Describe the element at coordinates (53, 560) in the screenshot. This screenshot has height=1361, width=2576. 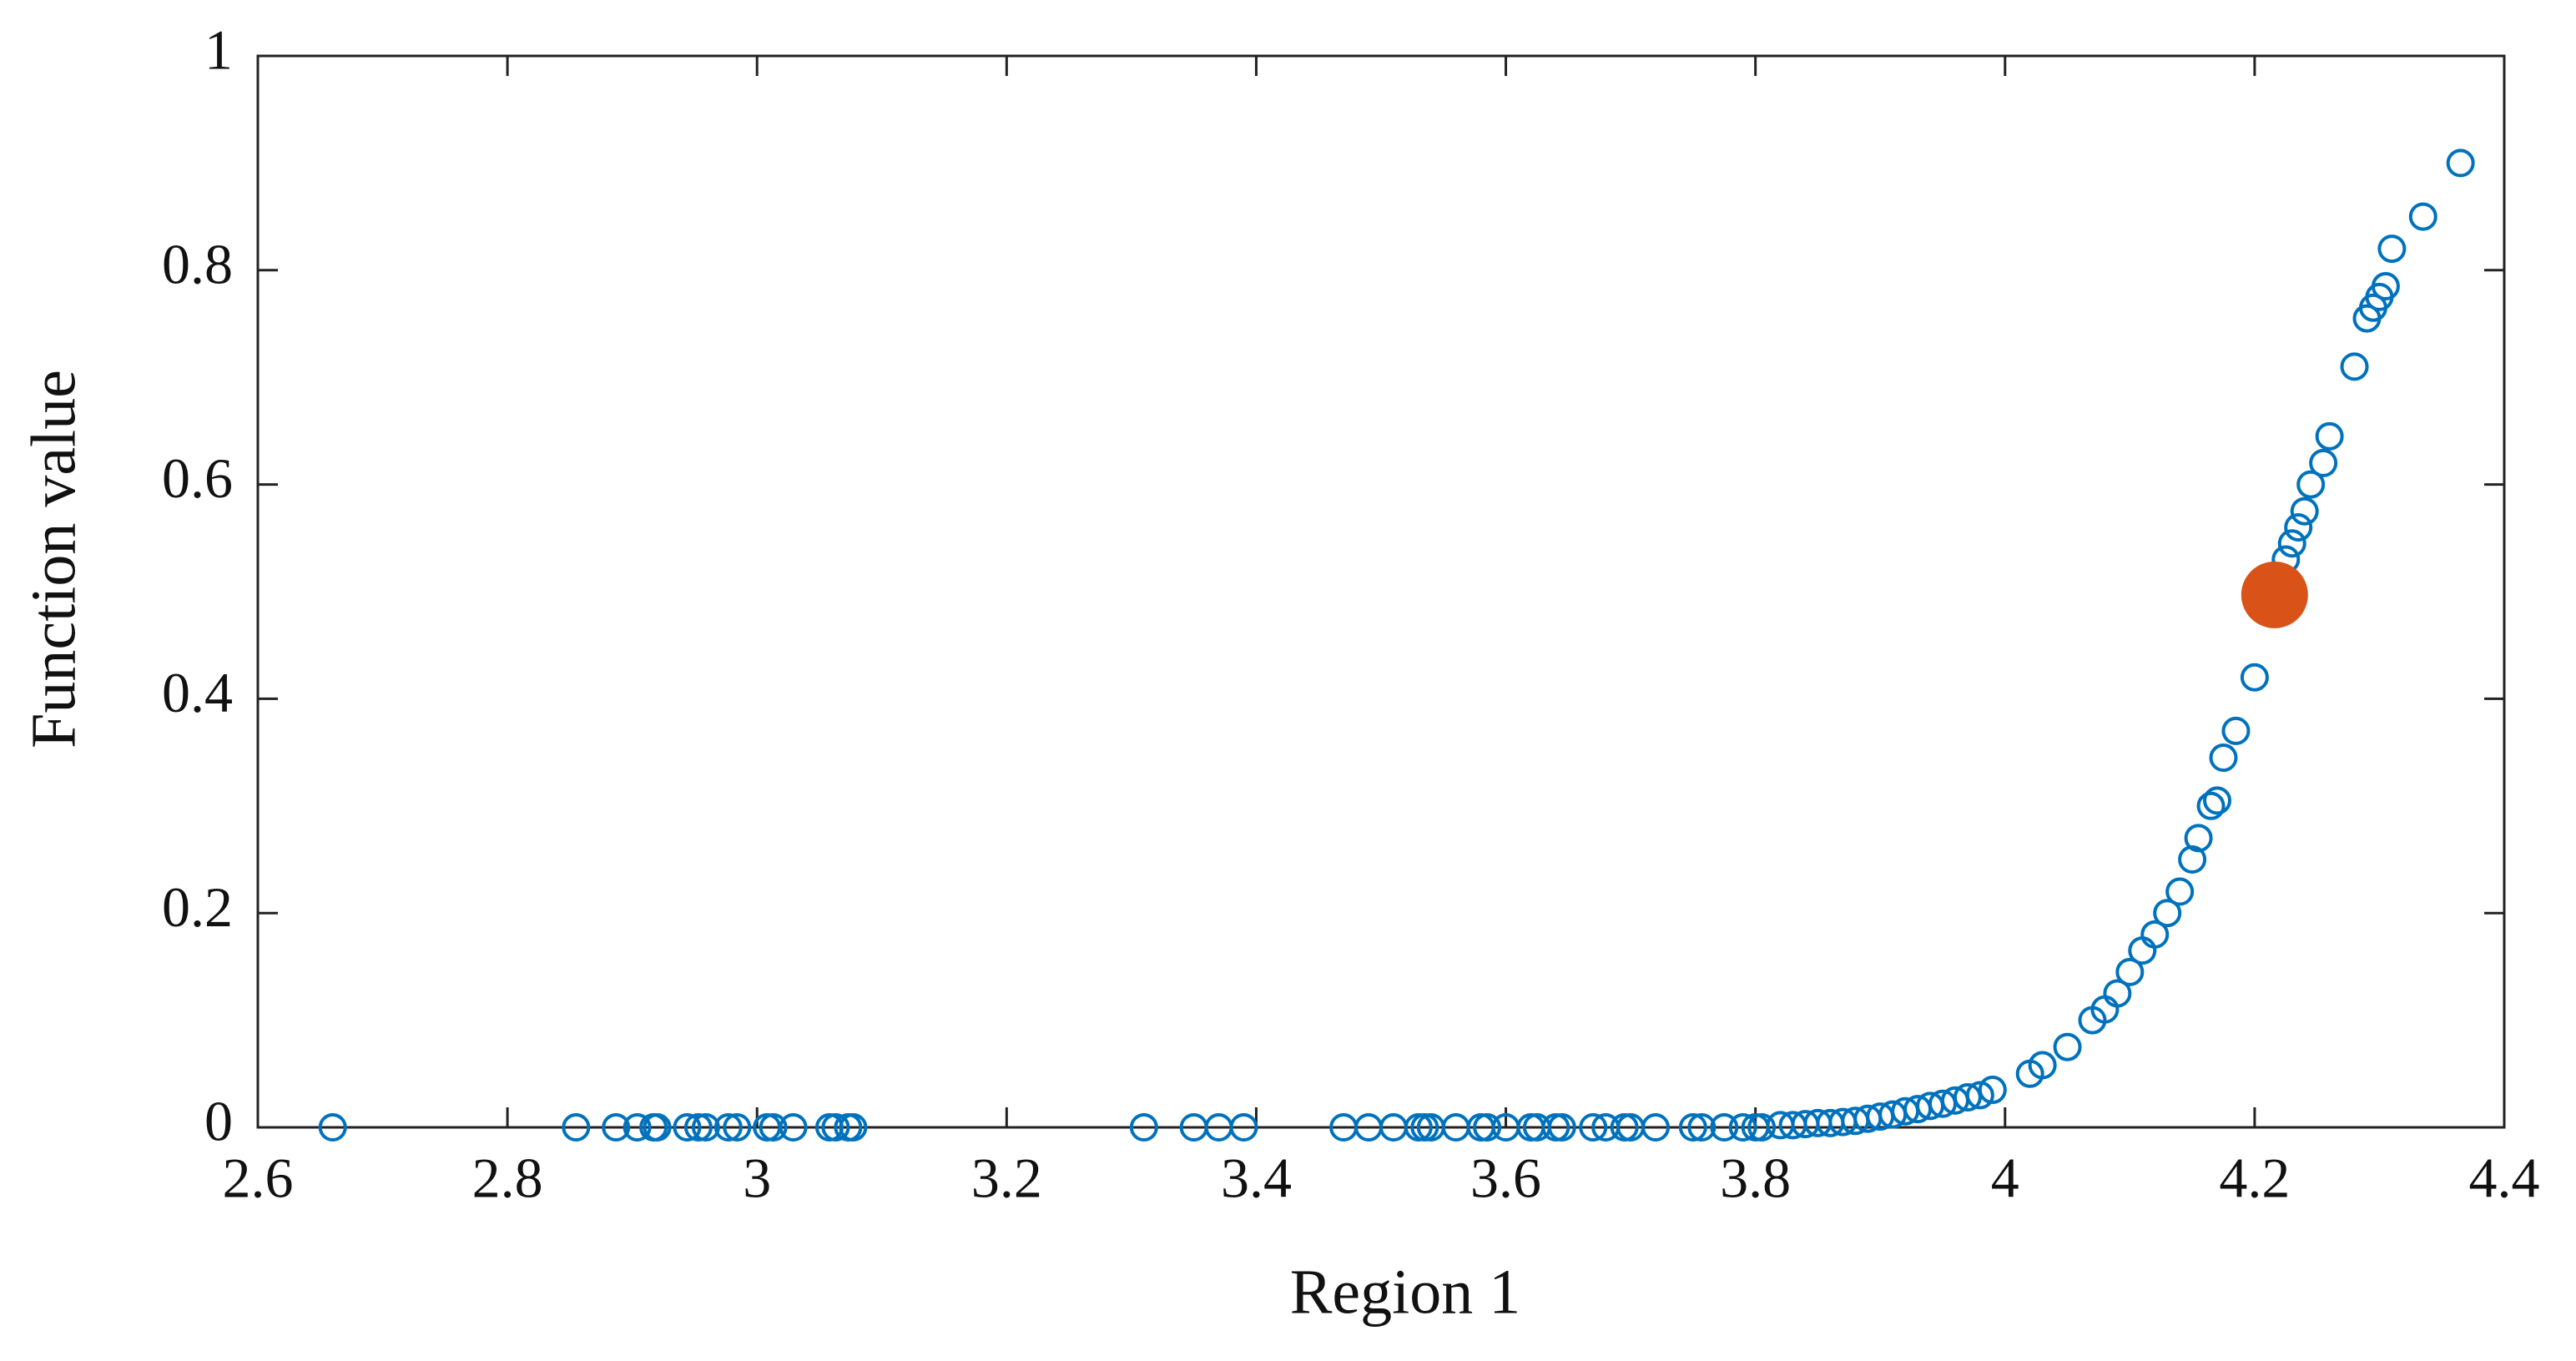
I see `y-axis-label: Function value` at that location.